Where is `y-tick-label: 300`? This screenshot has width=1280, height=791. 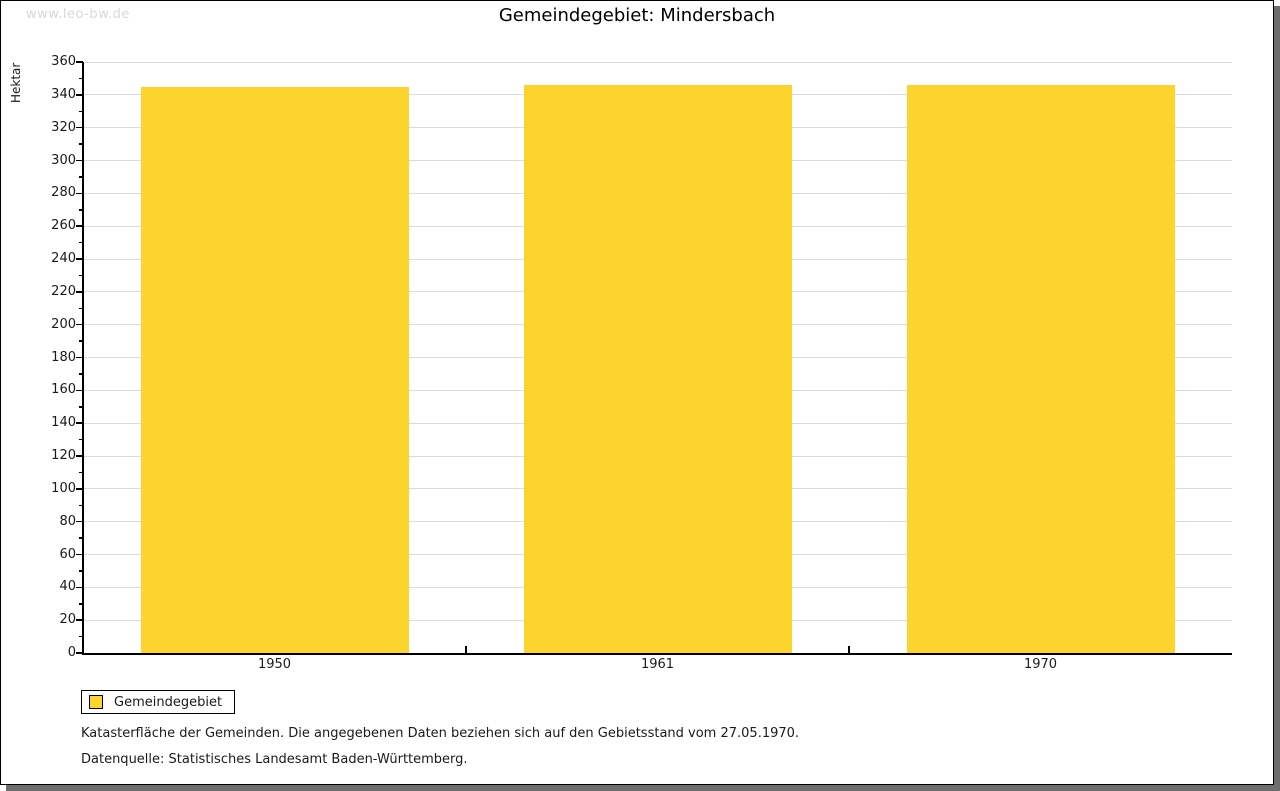
y-tick-label: 300 is located at coordinates (63, 160).